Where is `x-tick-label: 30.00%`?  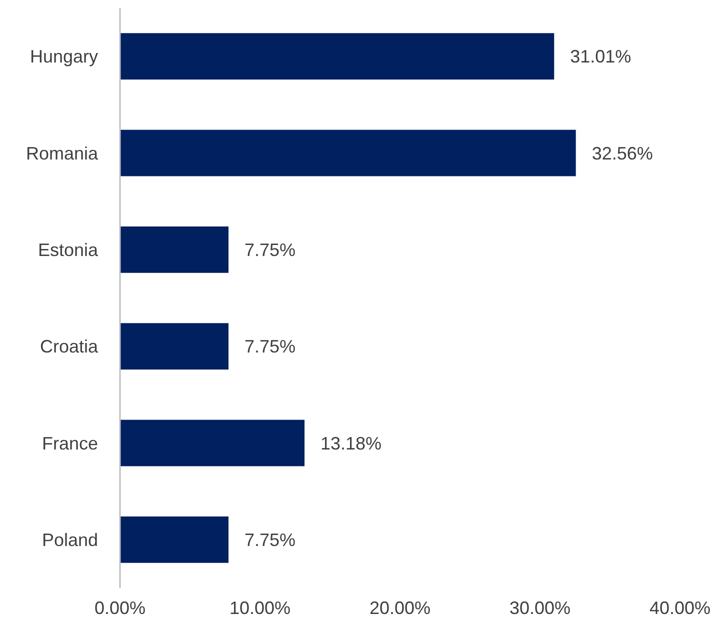 x-tick-label: 30.00% is located at coordinates (540, 608).